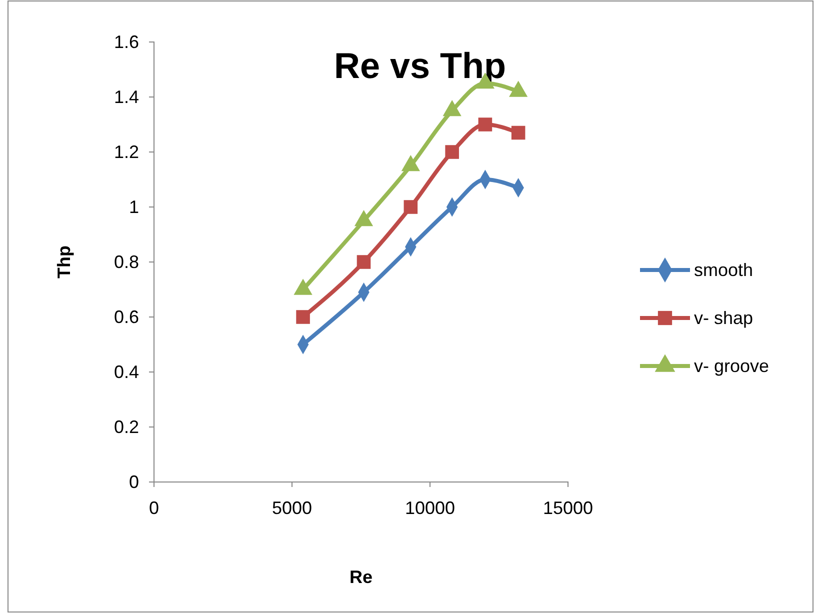 This screenshot has width=815, height=615. I want to click on legend-label: v- groove, so click(732, 366).